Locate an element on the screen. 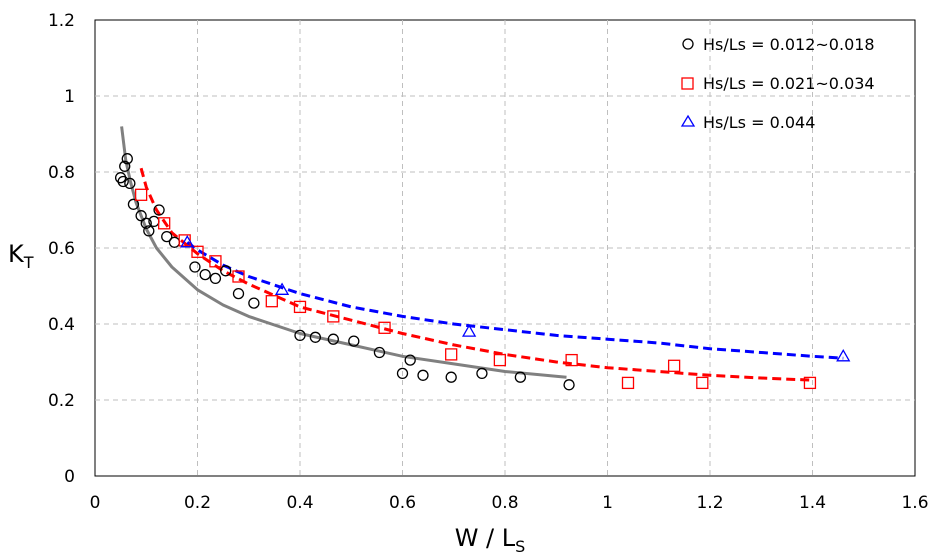 Image resolution: width=943 pixels, height=559 pixels. x-axis-label: W / LS is located at coordinates (490, 540).